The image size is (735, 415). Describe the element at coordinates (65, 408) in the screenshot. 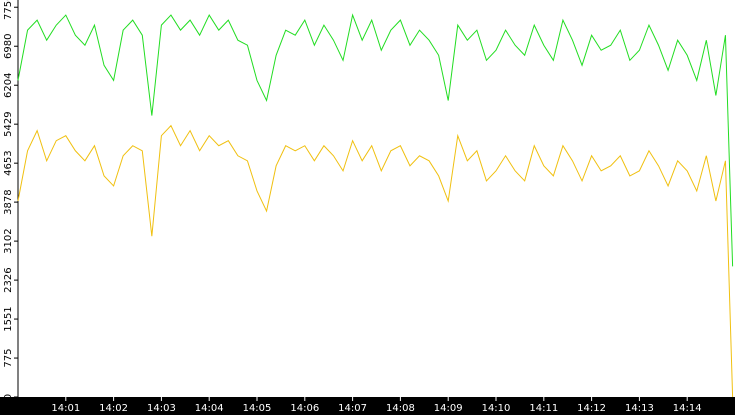

I see `x-tick-label: 14:01` at that location.